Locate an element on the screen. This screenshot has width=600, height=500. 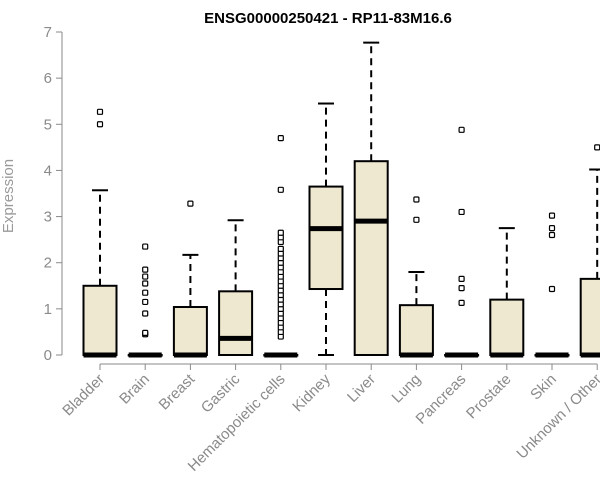
y-axis: 0 1 2 3 4 5 6 7 is located at coordinates (53, 194).